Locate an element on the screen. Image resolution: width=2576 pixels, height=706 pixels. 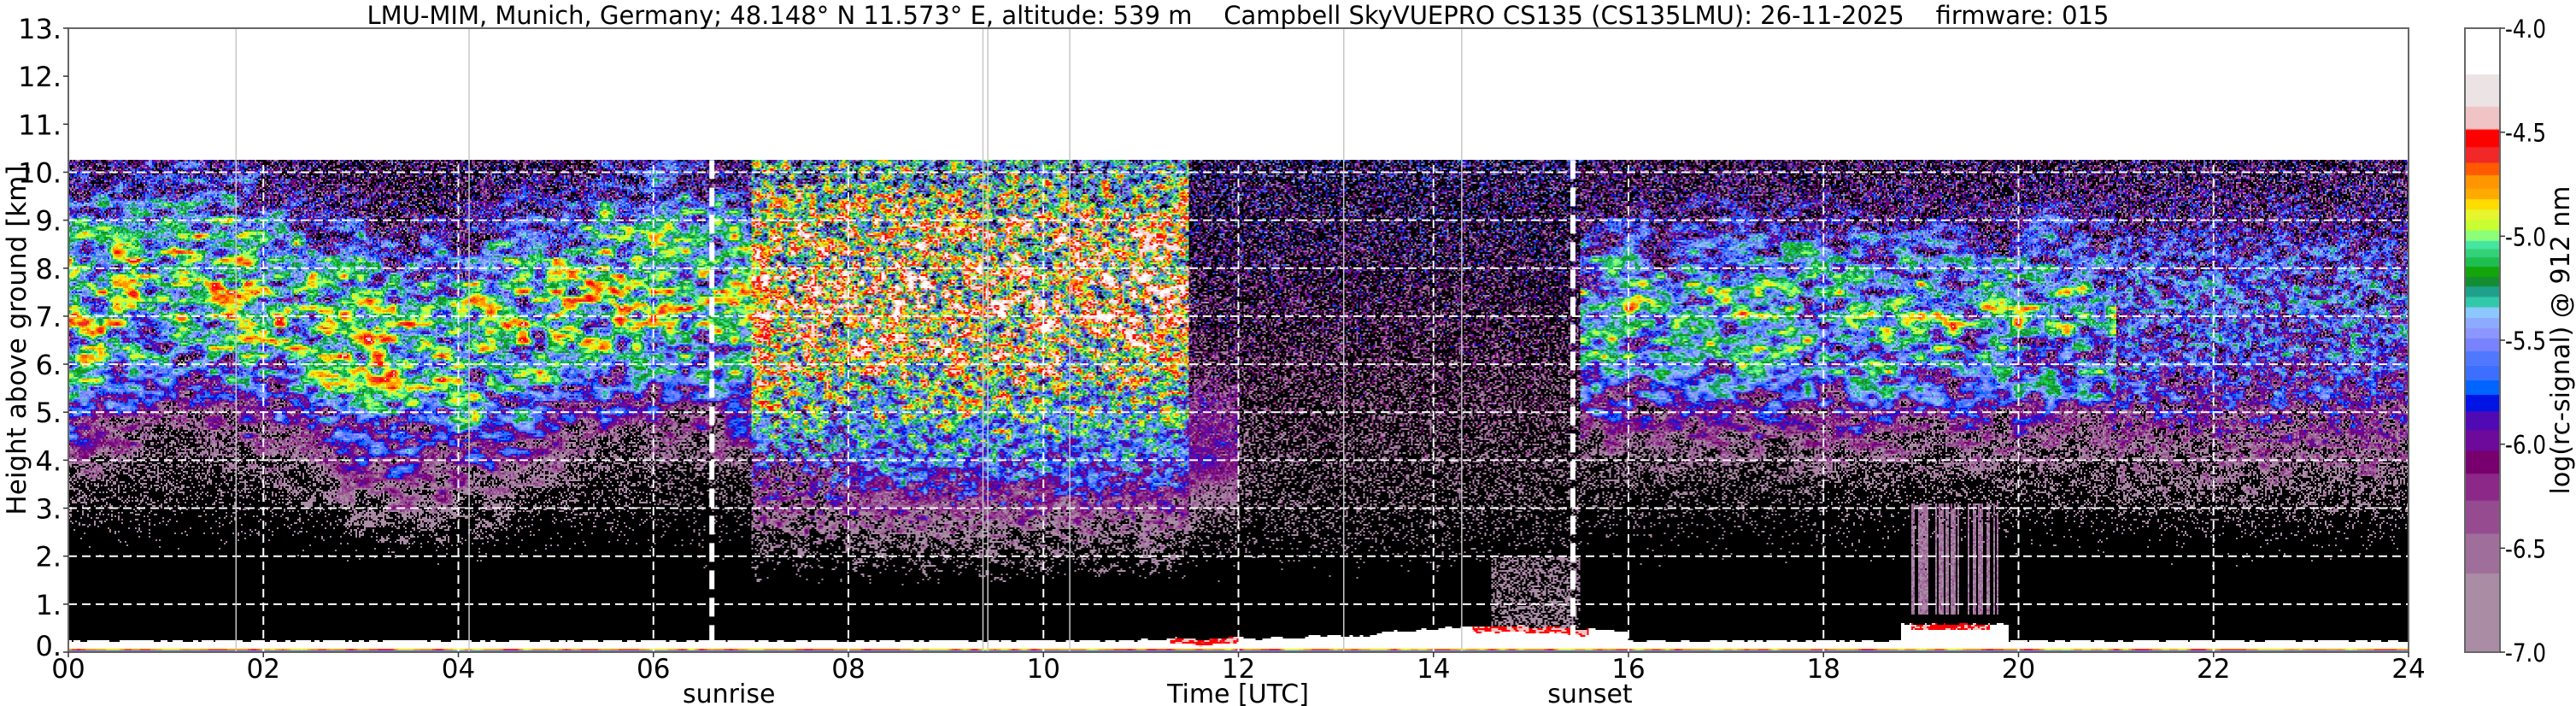
x-tick-label: 24 is located at coordinates (2408, 669).